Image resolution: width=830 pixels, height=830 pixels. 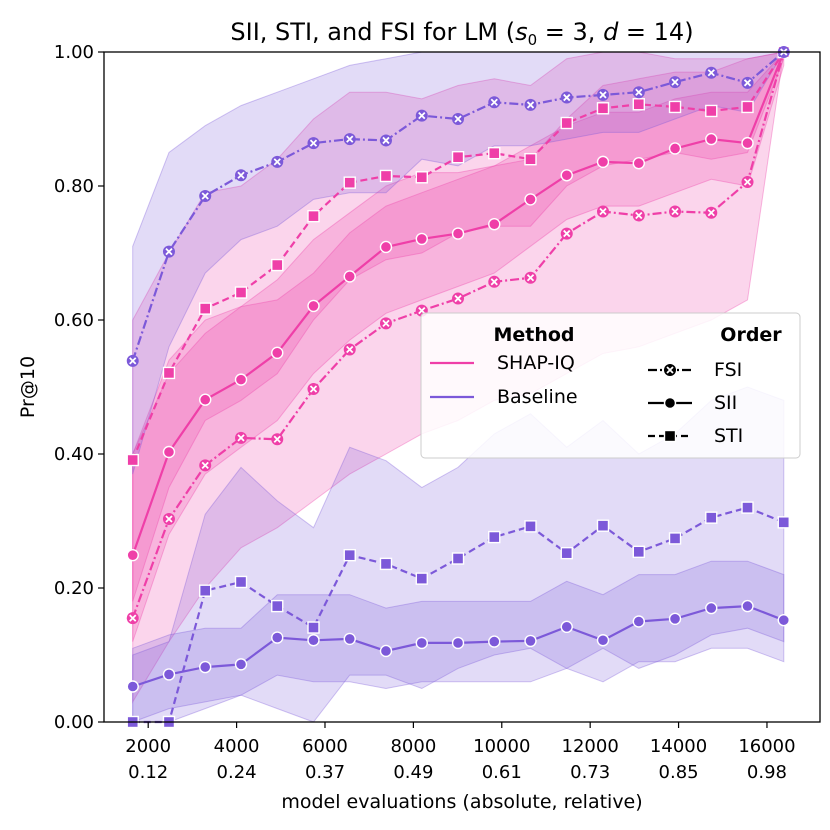 I want to click on legend-marker-FSI-cross, so click(x=670, y=370).